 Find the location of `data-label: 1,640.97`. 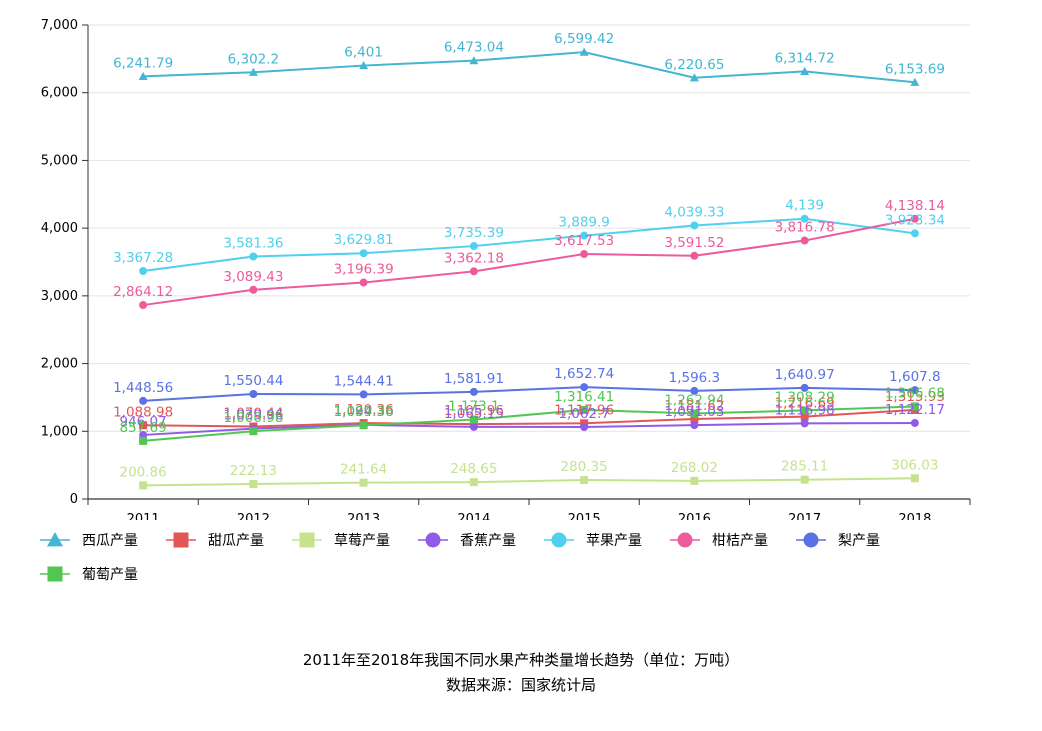

data-label: 1,640.97 is located at coordinates (805, 375).